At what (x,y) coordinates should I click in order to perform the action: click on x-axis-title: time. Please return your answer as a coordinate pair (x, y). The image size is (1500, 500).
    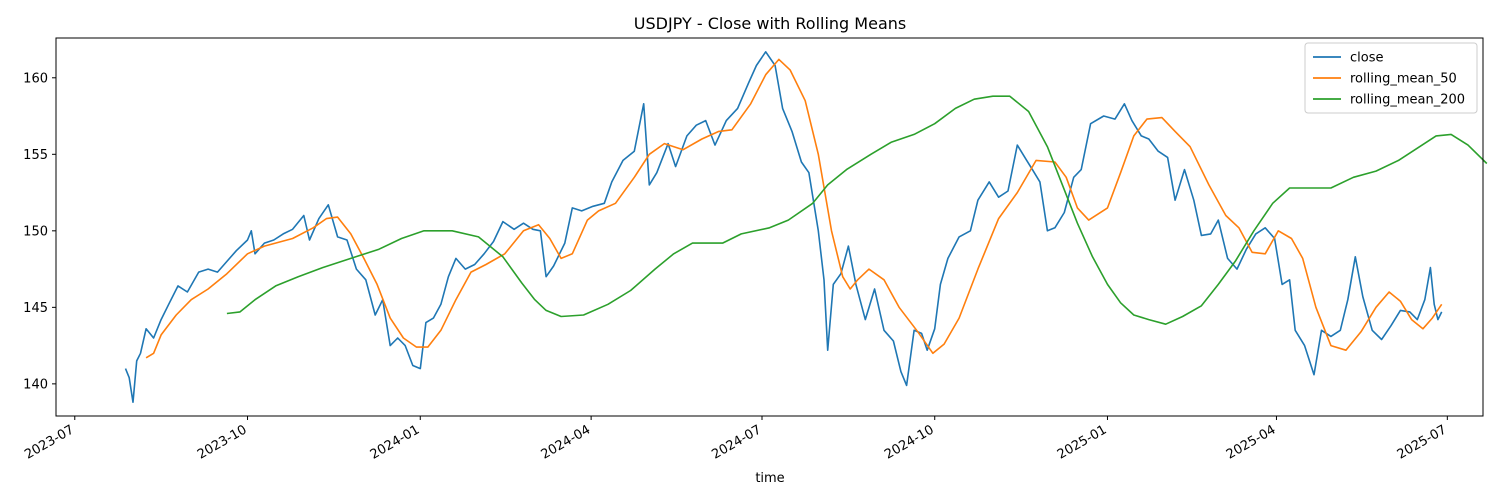
    Looking at the image, I should click on (769, 478).